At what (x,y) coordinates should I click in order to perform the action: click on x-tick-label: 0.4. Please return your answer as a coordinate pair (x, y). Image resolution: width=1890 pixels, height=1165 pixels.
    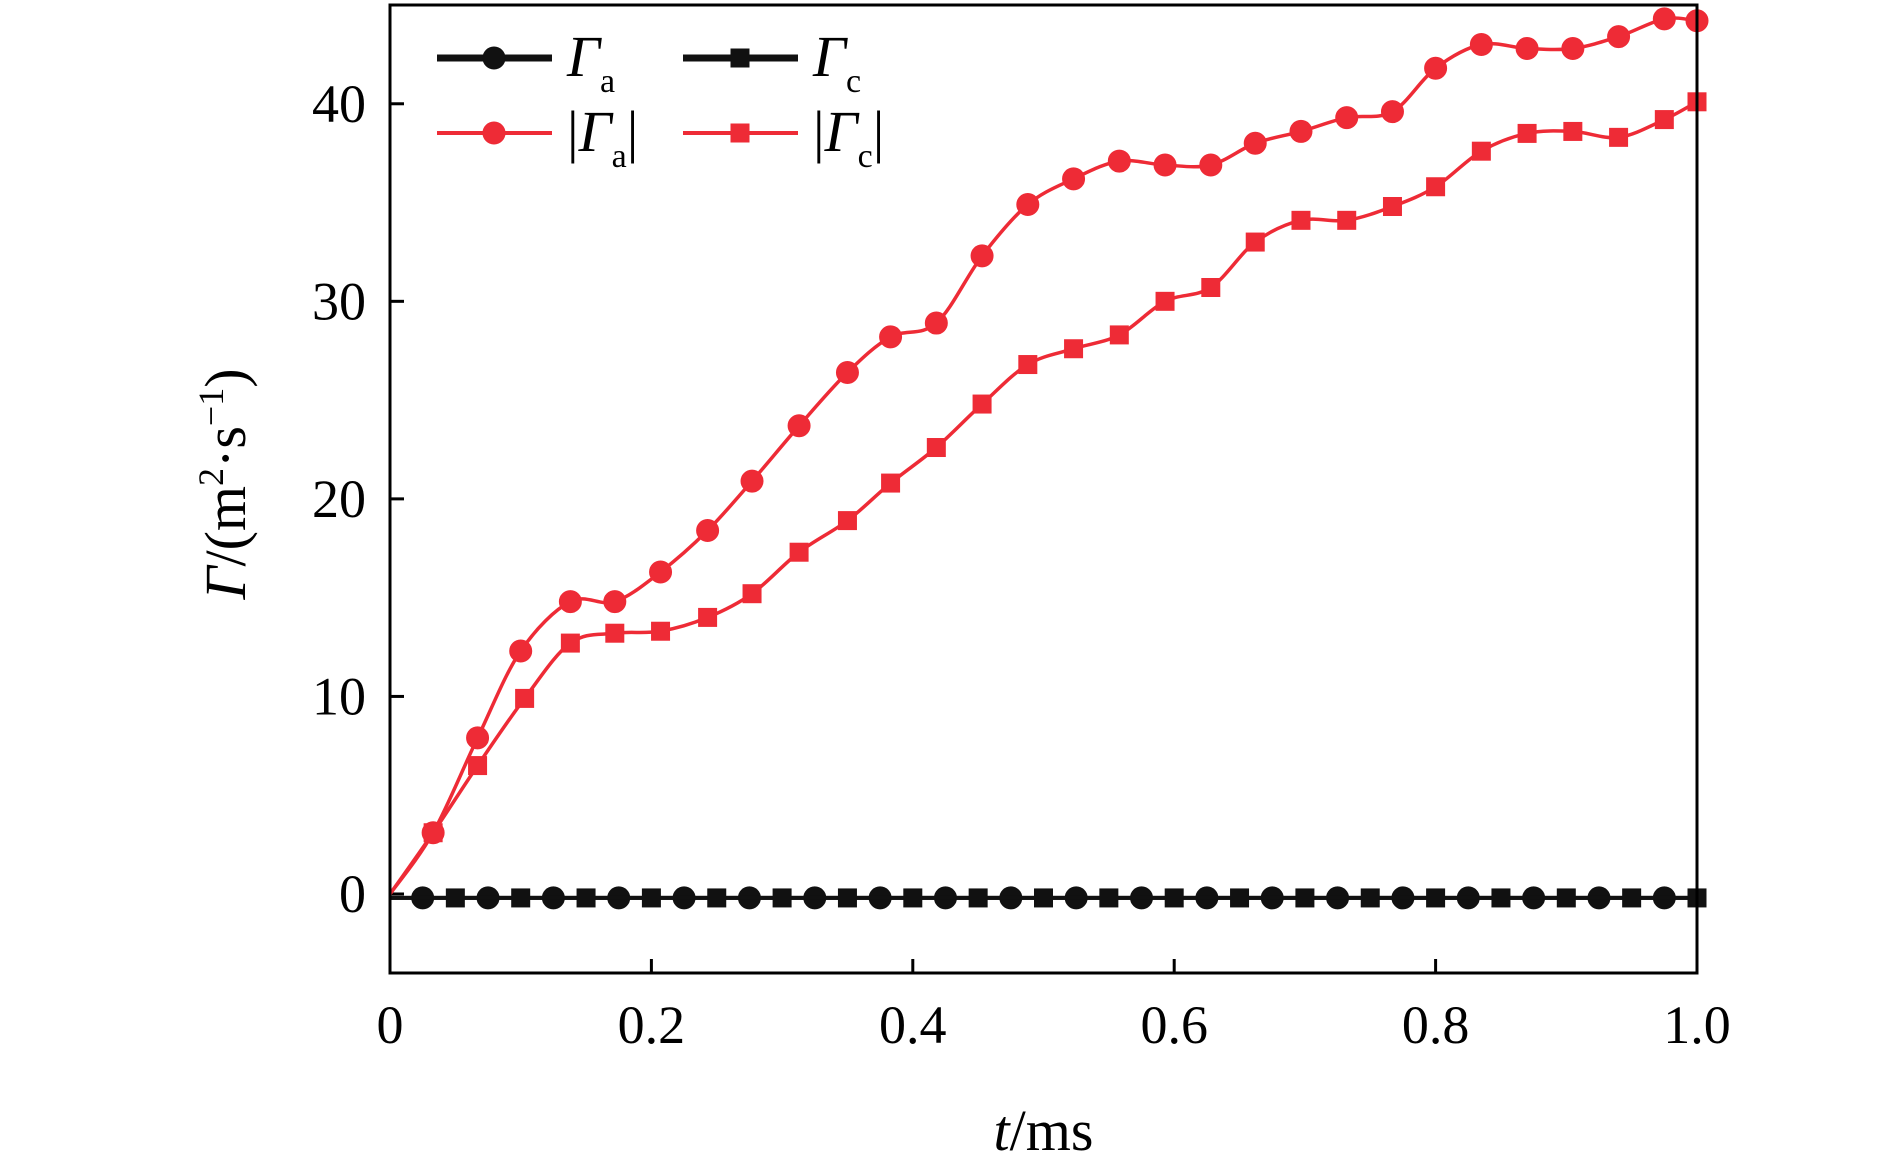
    Looking at the image, I should click on (913, 1025).